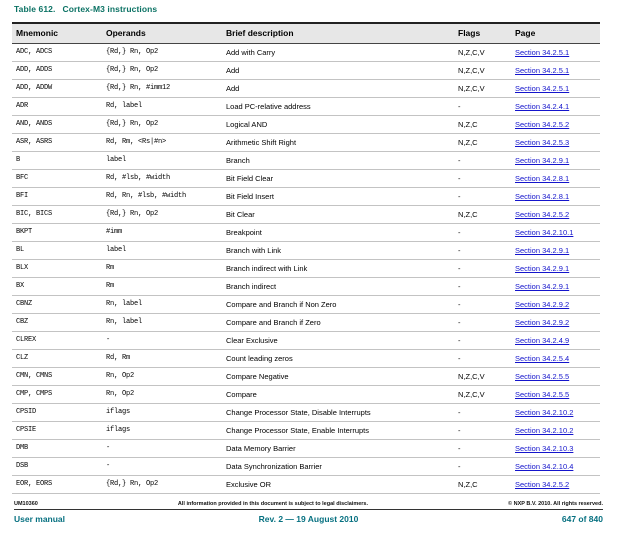 The height and width of the screenshot is (535, 618). Describe the element at coordinates (22, 268) in the screenshot. I see `mnemonic-cell: BLX` at that location.